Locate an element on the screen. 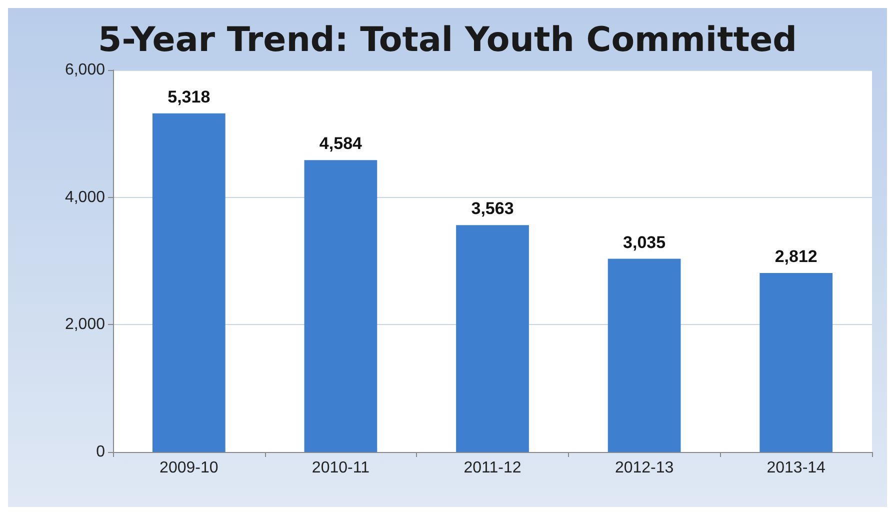 The height and width of the screenshot is (515, 895). data-label: 4,584 is located at coordinates (341, 144).